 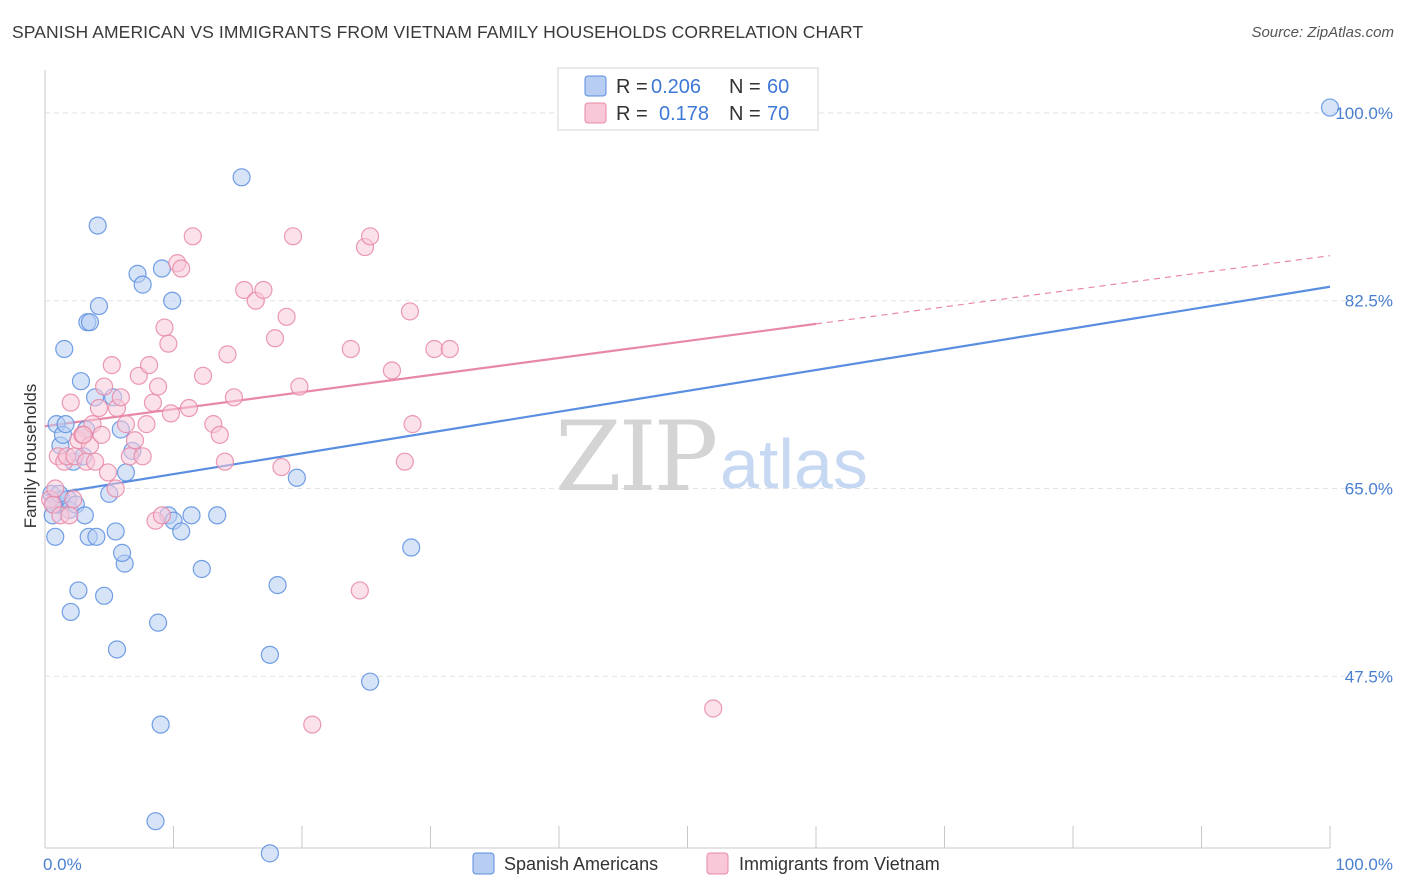 I want to click on watermark: ZIP atlas, so click(x=711, y=457).